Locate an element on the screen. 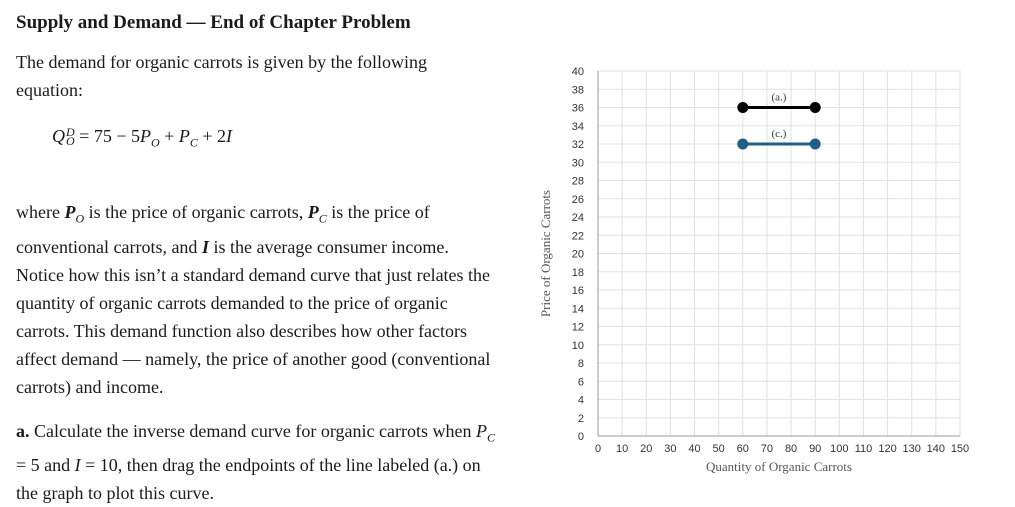  endpoint-handle-c-right is located at coordinates (815, 144).